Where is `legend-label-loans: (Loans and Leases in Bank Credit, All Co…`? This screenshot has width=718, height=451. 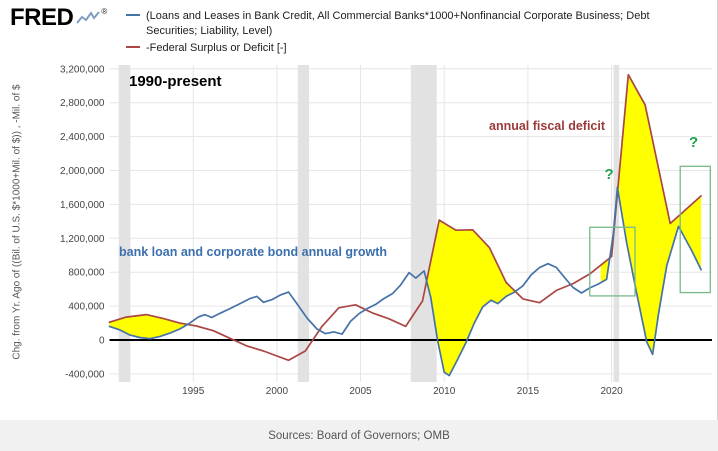
legend-label-loans: (Loans and Leases in Bank Credit, All Co… is located at coordinates (398, 23).